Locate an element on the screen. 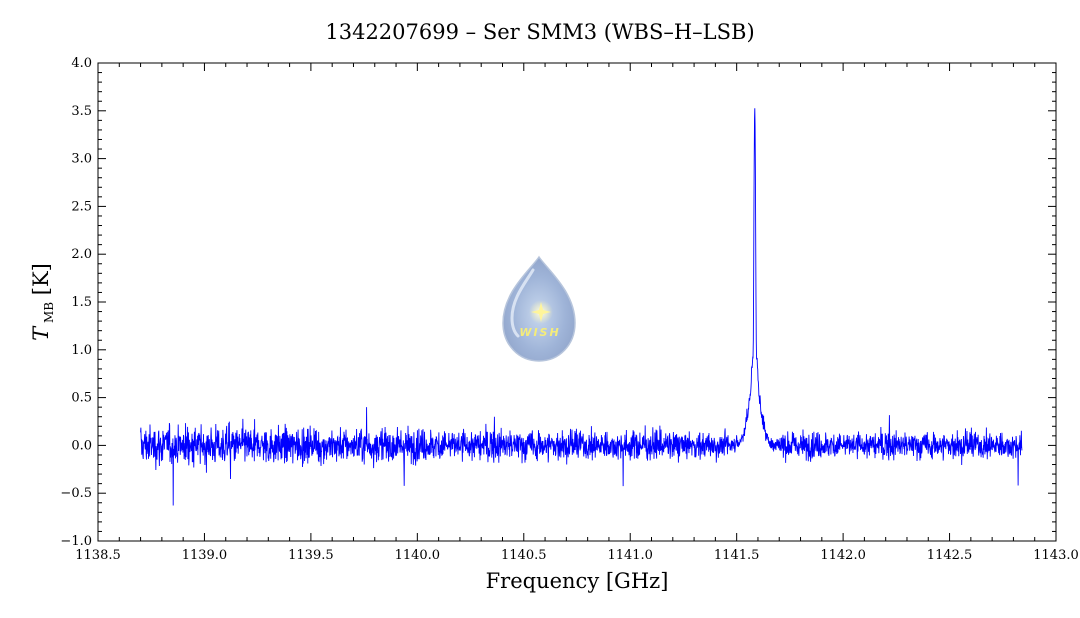 The width and height of the screenshot is (1080, 618). x-tick-label: 1140.0 is located at coordinates (418, 555).